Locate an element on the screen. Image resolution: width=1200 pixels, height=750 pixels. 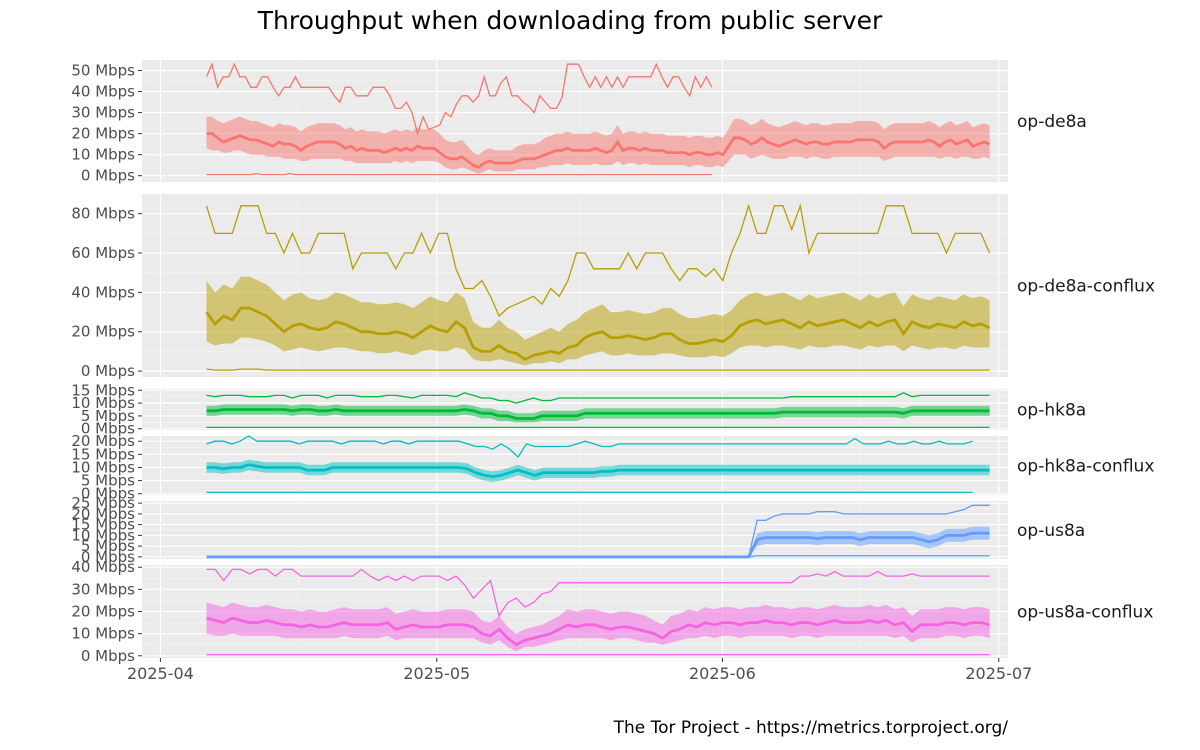
facet-label: op-us8a-conflux is located at coordinates (1085, 613).